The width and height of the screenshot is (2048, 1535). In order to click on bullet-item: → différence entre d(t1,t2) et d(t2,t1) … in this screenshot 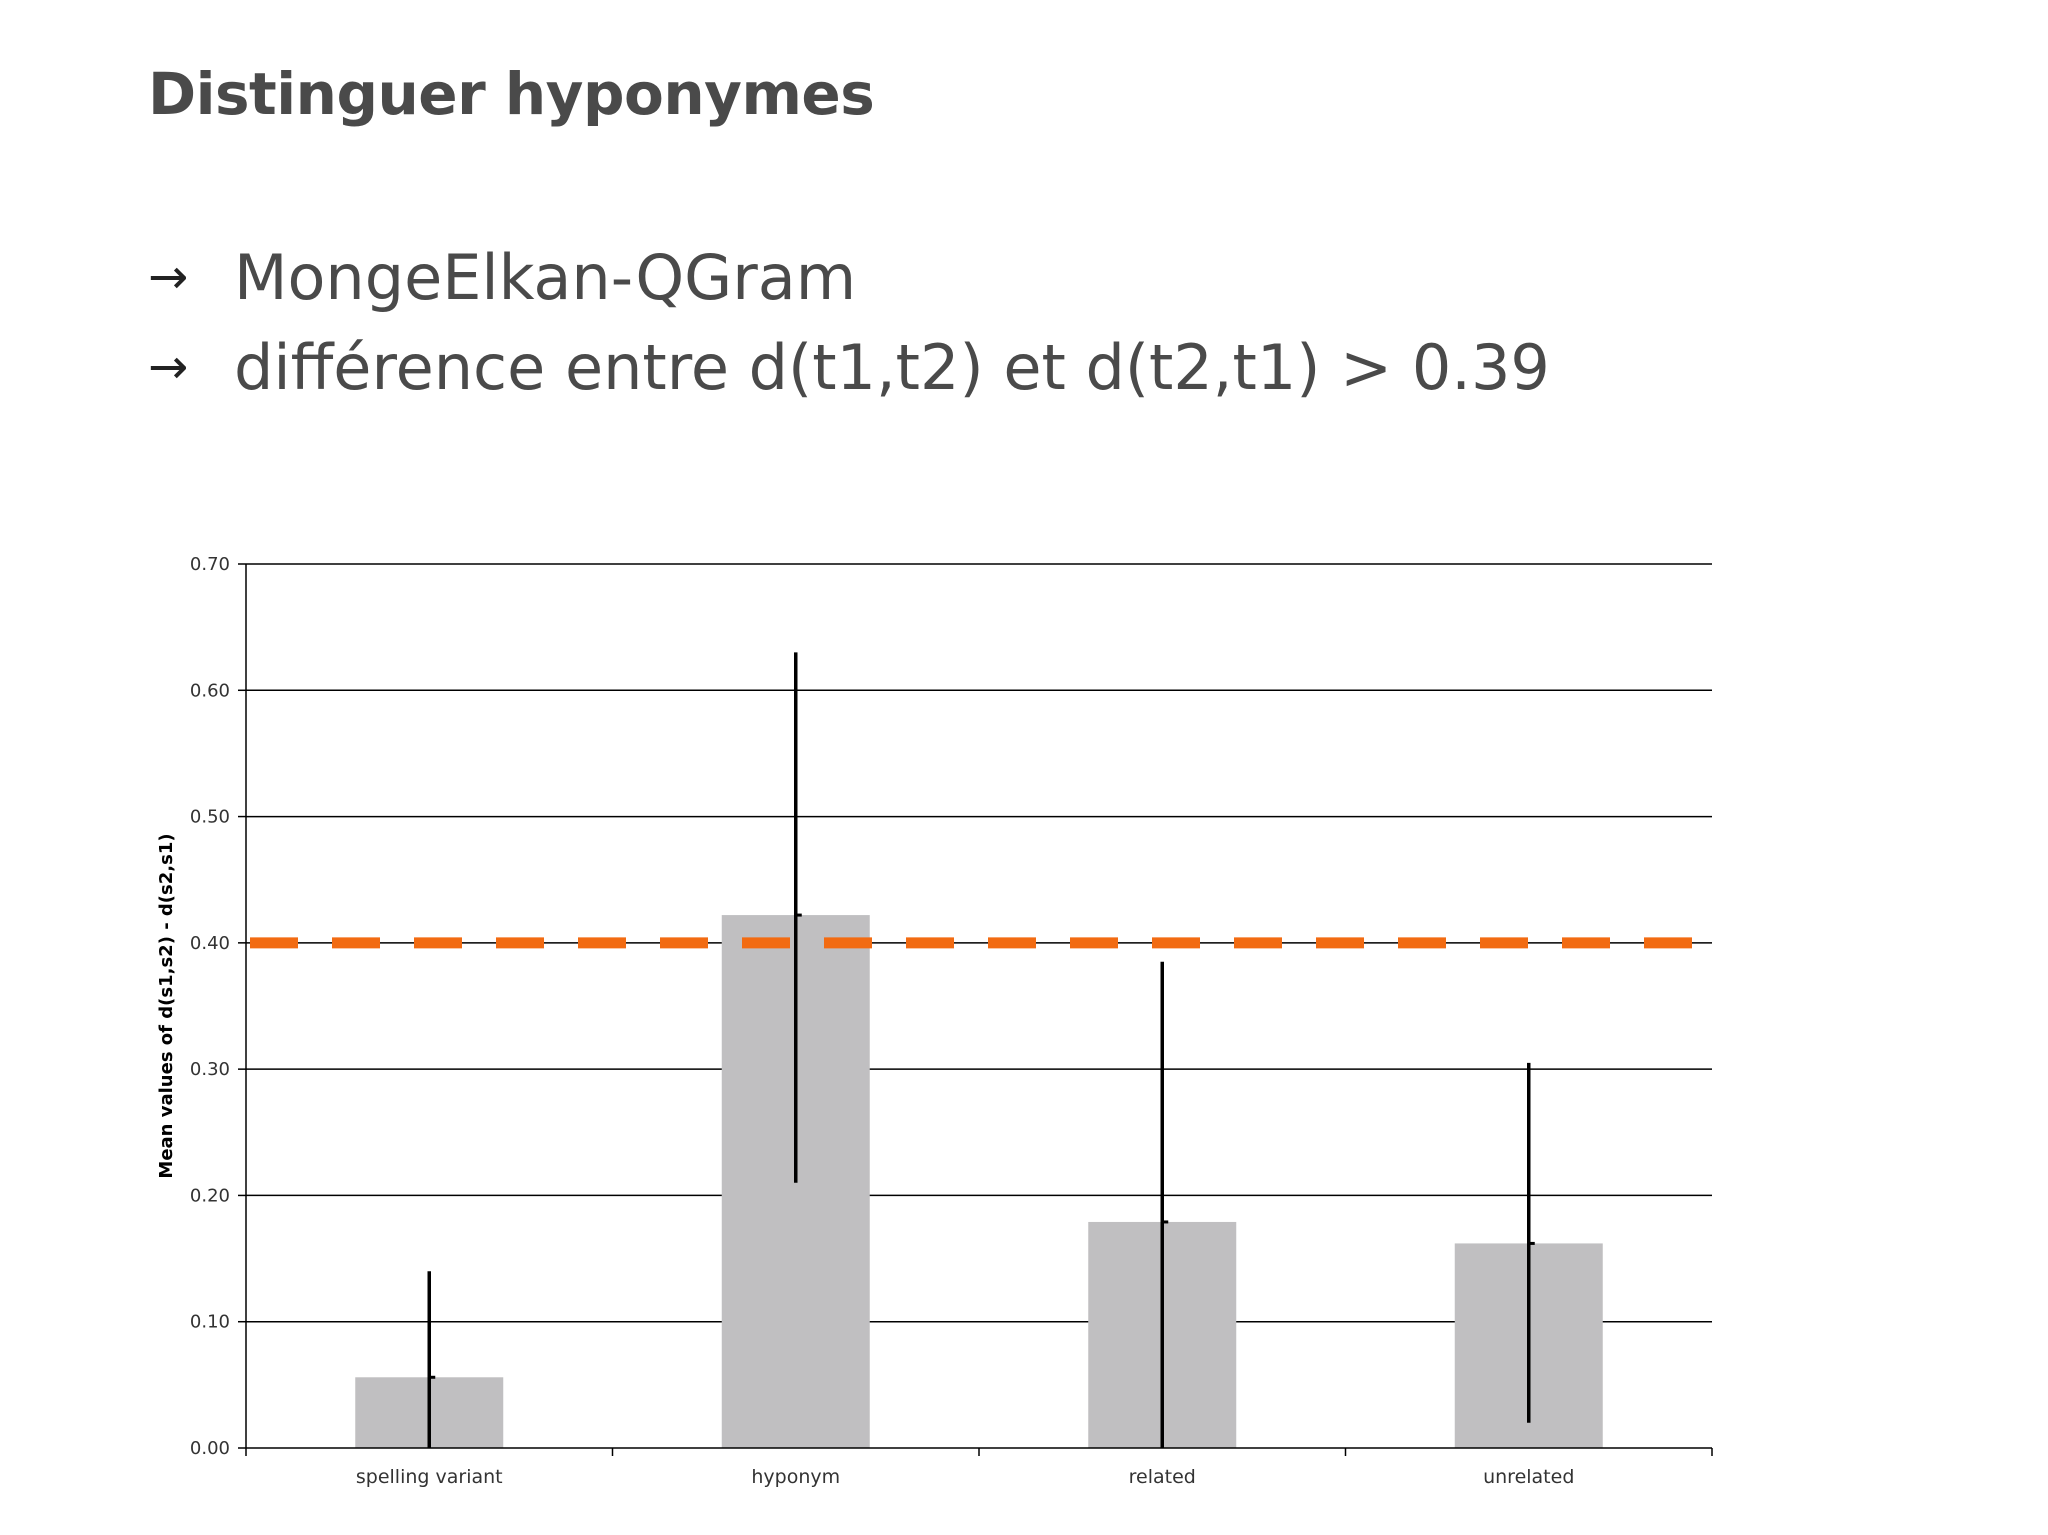, I will do `click(849, 367)`.